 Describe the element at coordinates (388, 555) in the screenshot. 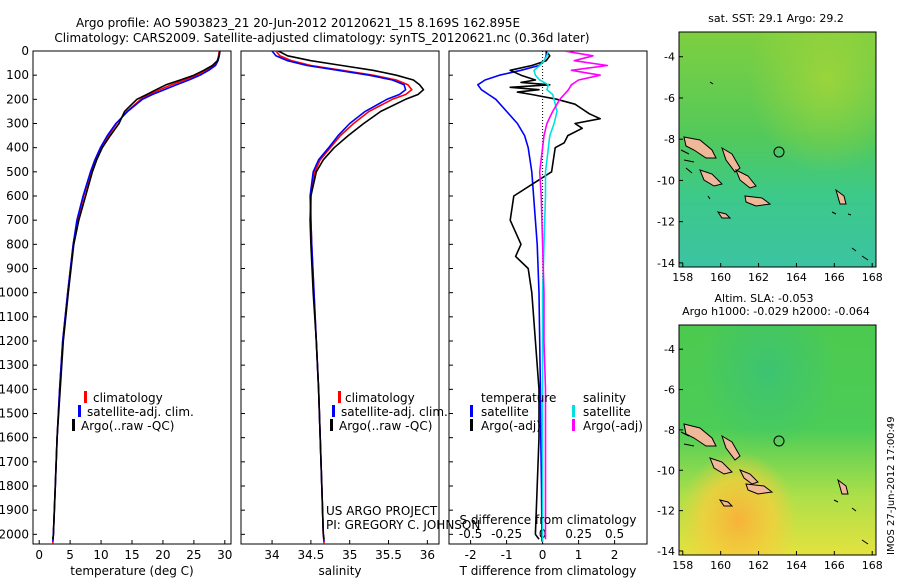

I see `salinity-x-tick-label: 35.5` at that location.